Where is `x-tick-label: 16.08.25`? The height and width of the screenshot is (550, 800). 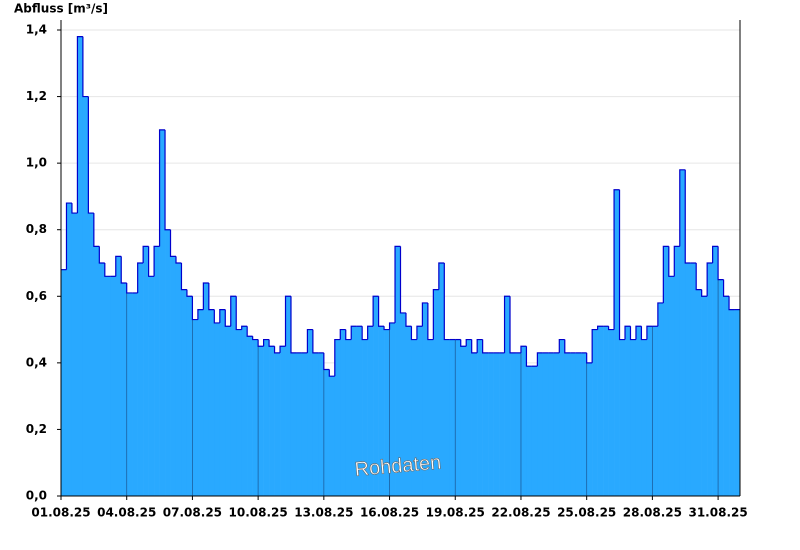 x-tick-label: 16.08.25 is located at coordinates (389, 513).